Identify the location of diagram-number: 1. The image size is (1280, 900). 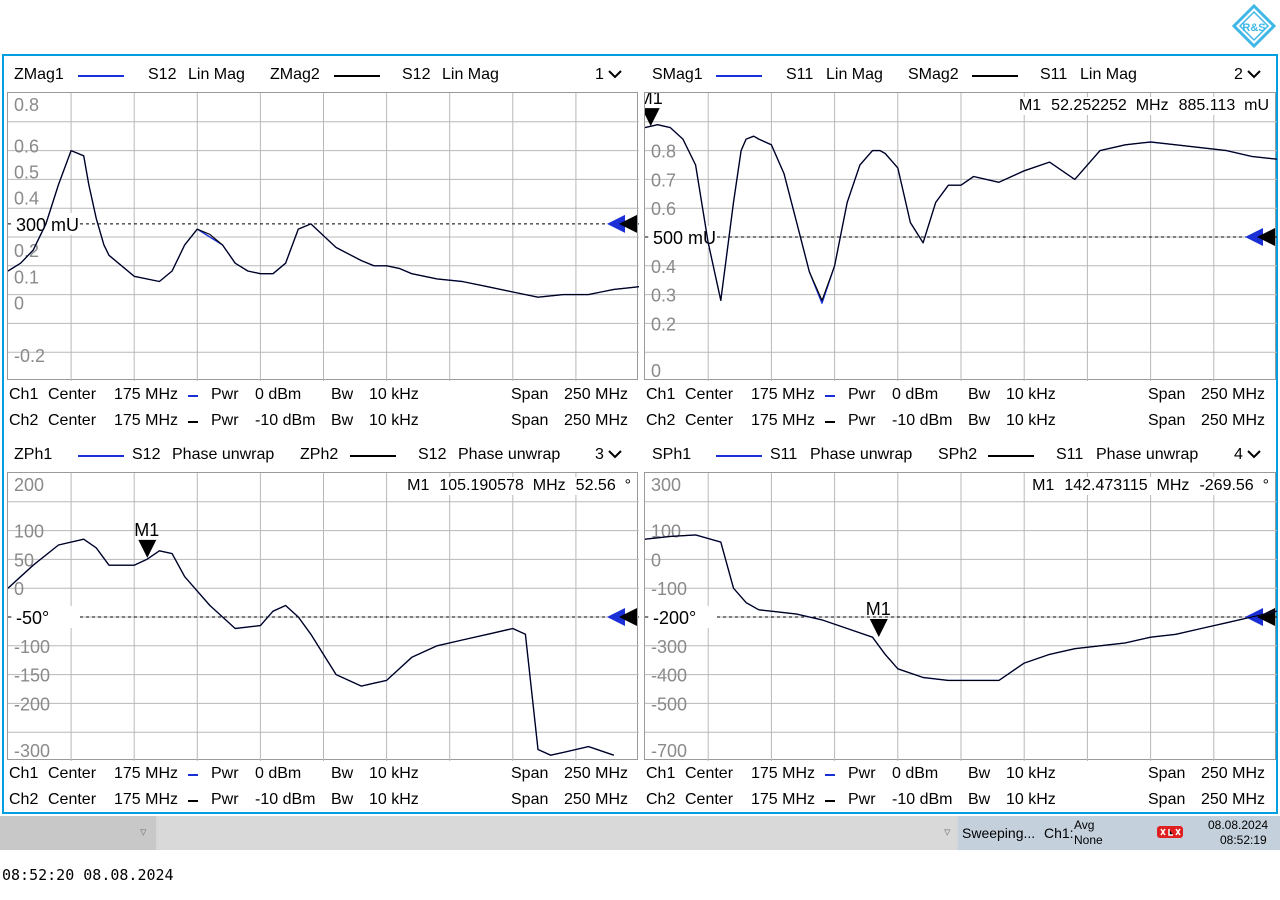
(599, 74).